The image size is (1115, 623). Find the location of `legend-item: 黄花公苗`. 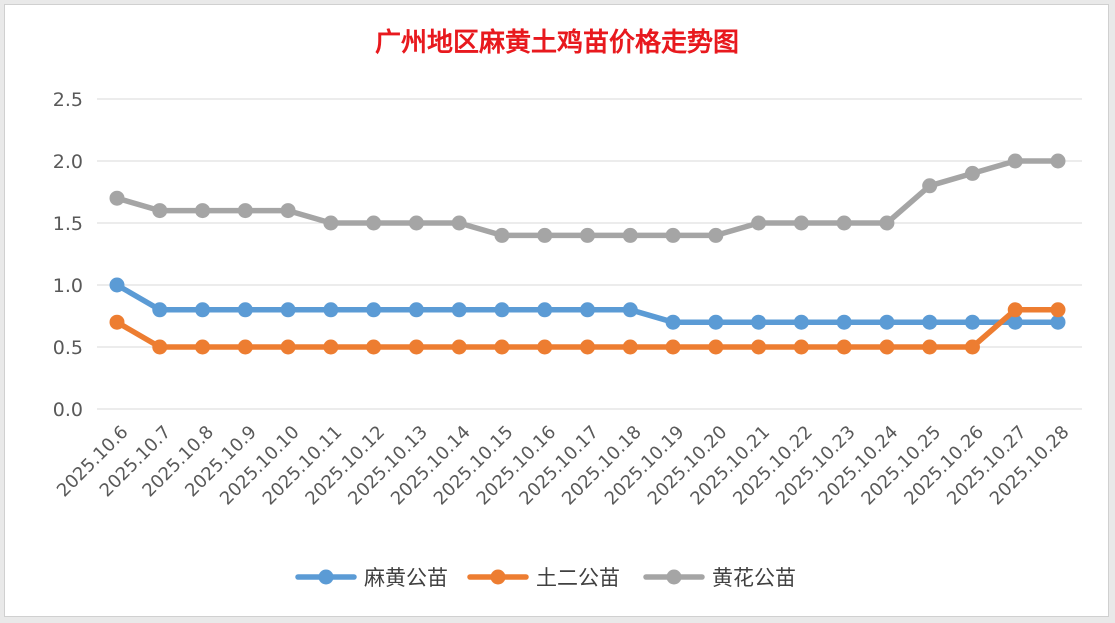

legend-item: 黄花公苗 is located at coordinates (719, 578).